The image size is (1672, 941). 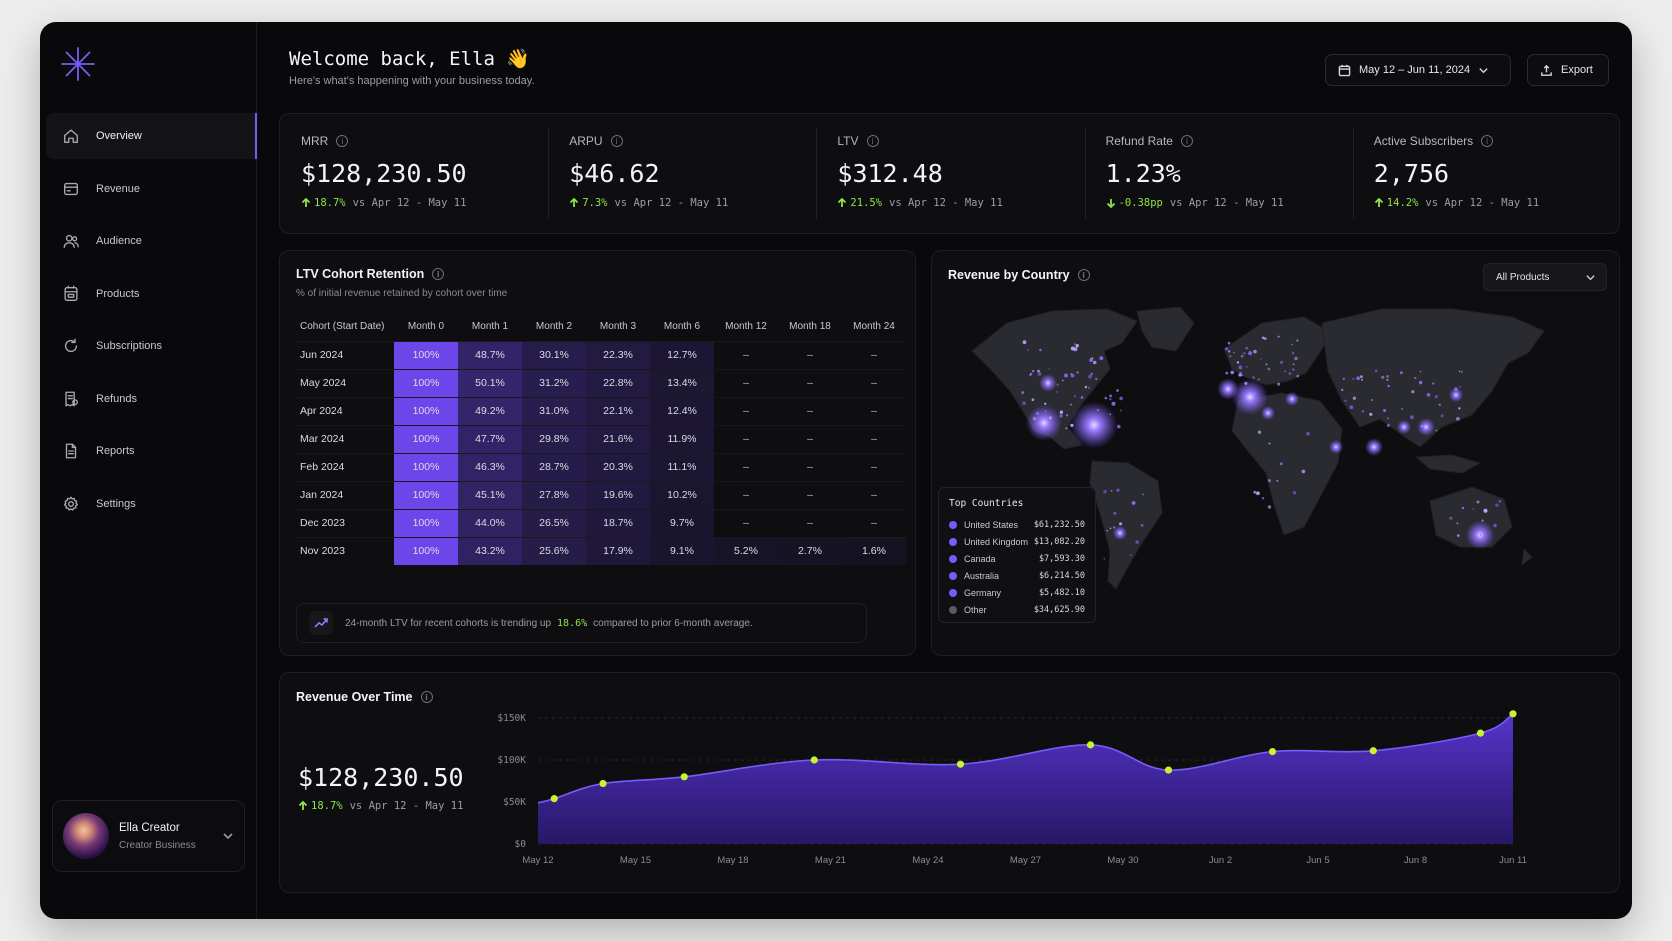 What do you see at coordinates (554, 438) in the screenshot?
I see `retention-cell: 29.8%` at bounding box center [554, 438].